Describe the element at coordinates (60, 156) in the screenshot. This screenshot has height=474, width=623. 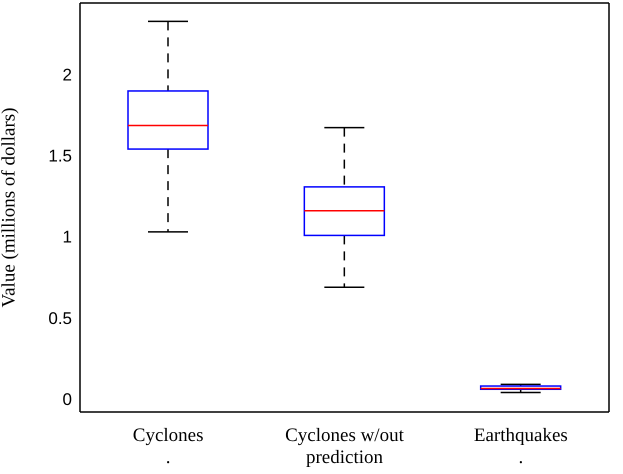
I see `y-tick-label: 1.5` at that location.